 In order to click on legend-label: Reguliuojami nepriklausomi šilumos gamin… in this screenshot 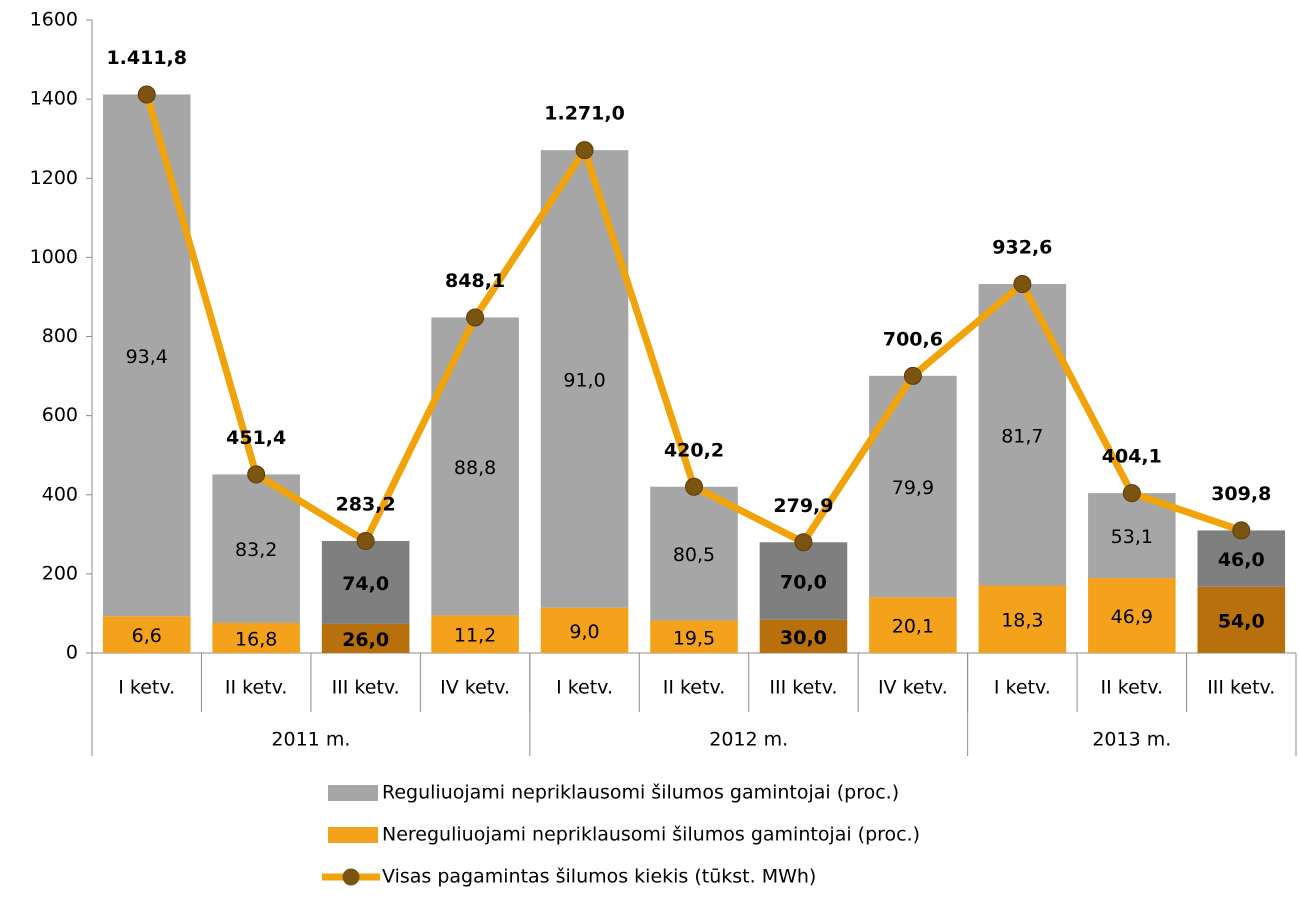, I will do `click(640, 793)`.